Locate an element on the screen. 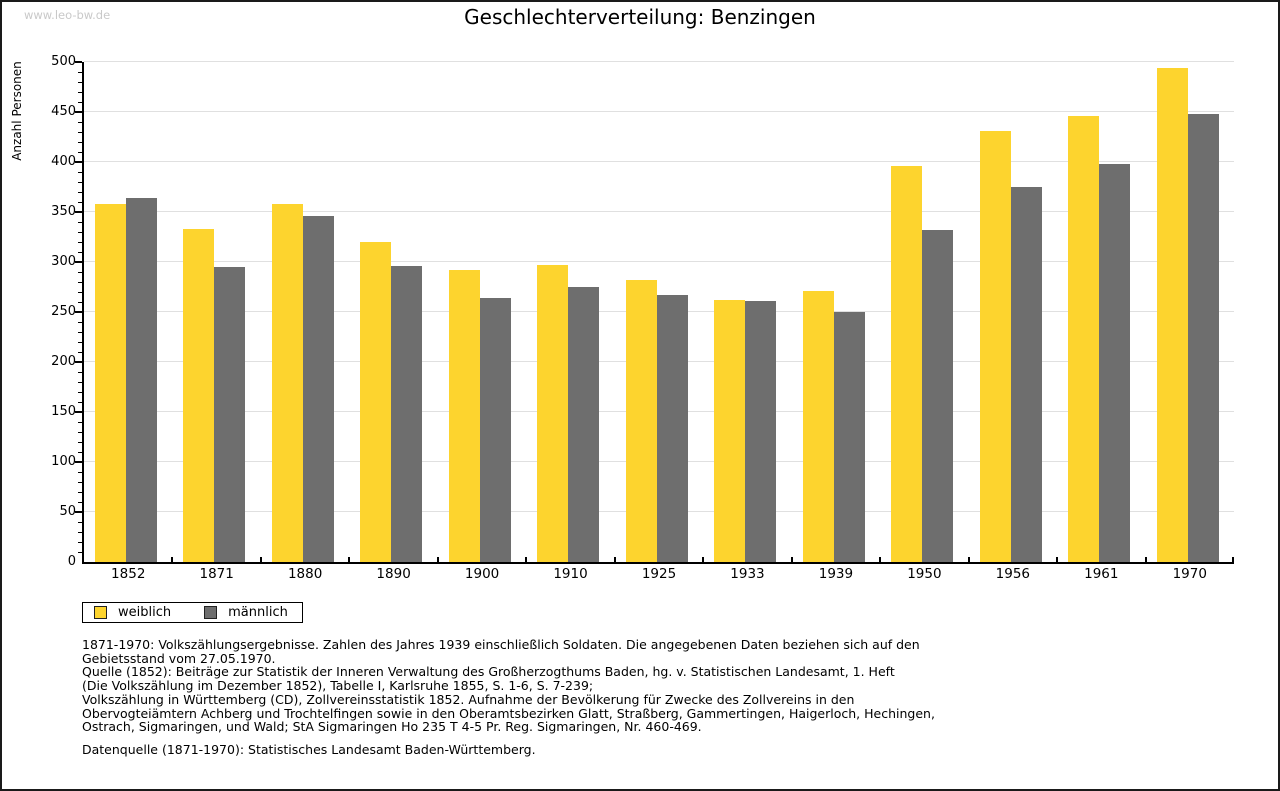 The image size is (1280, 791). legend-label-maennlich: männlich is located at coordinates (258, 612).